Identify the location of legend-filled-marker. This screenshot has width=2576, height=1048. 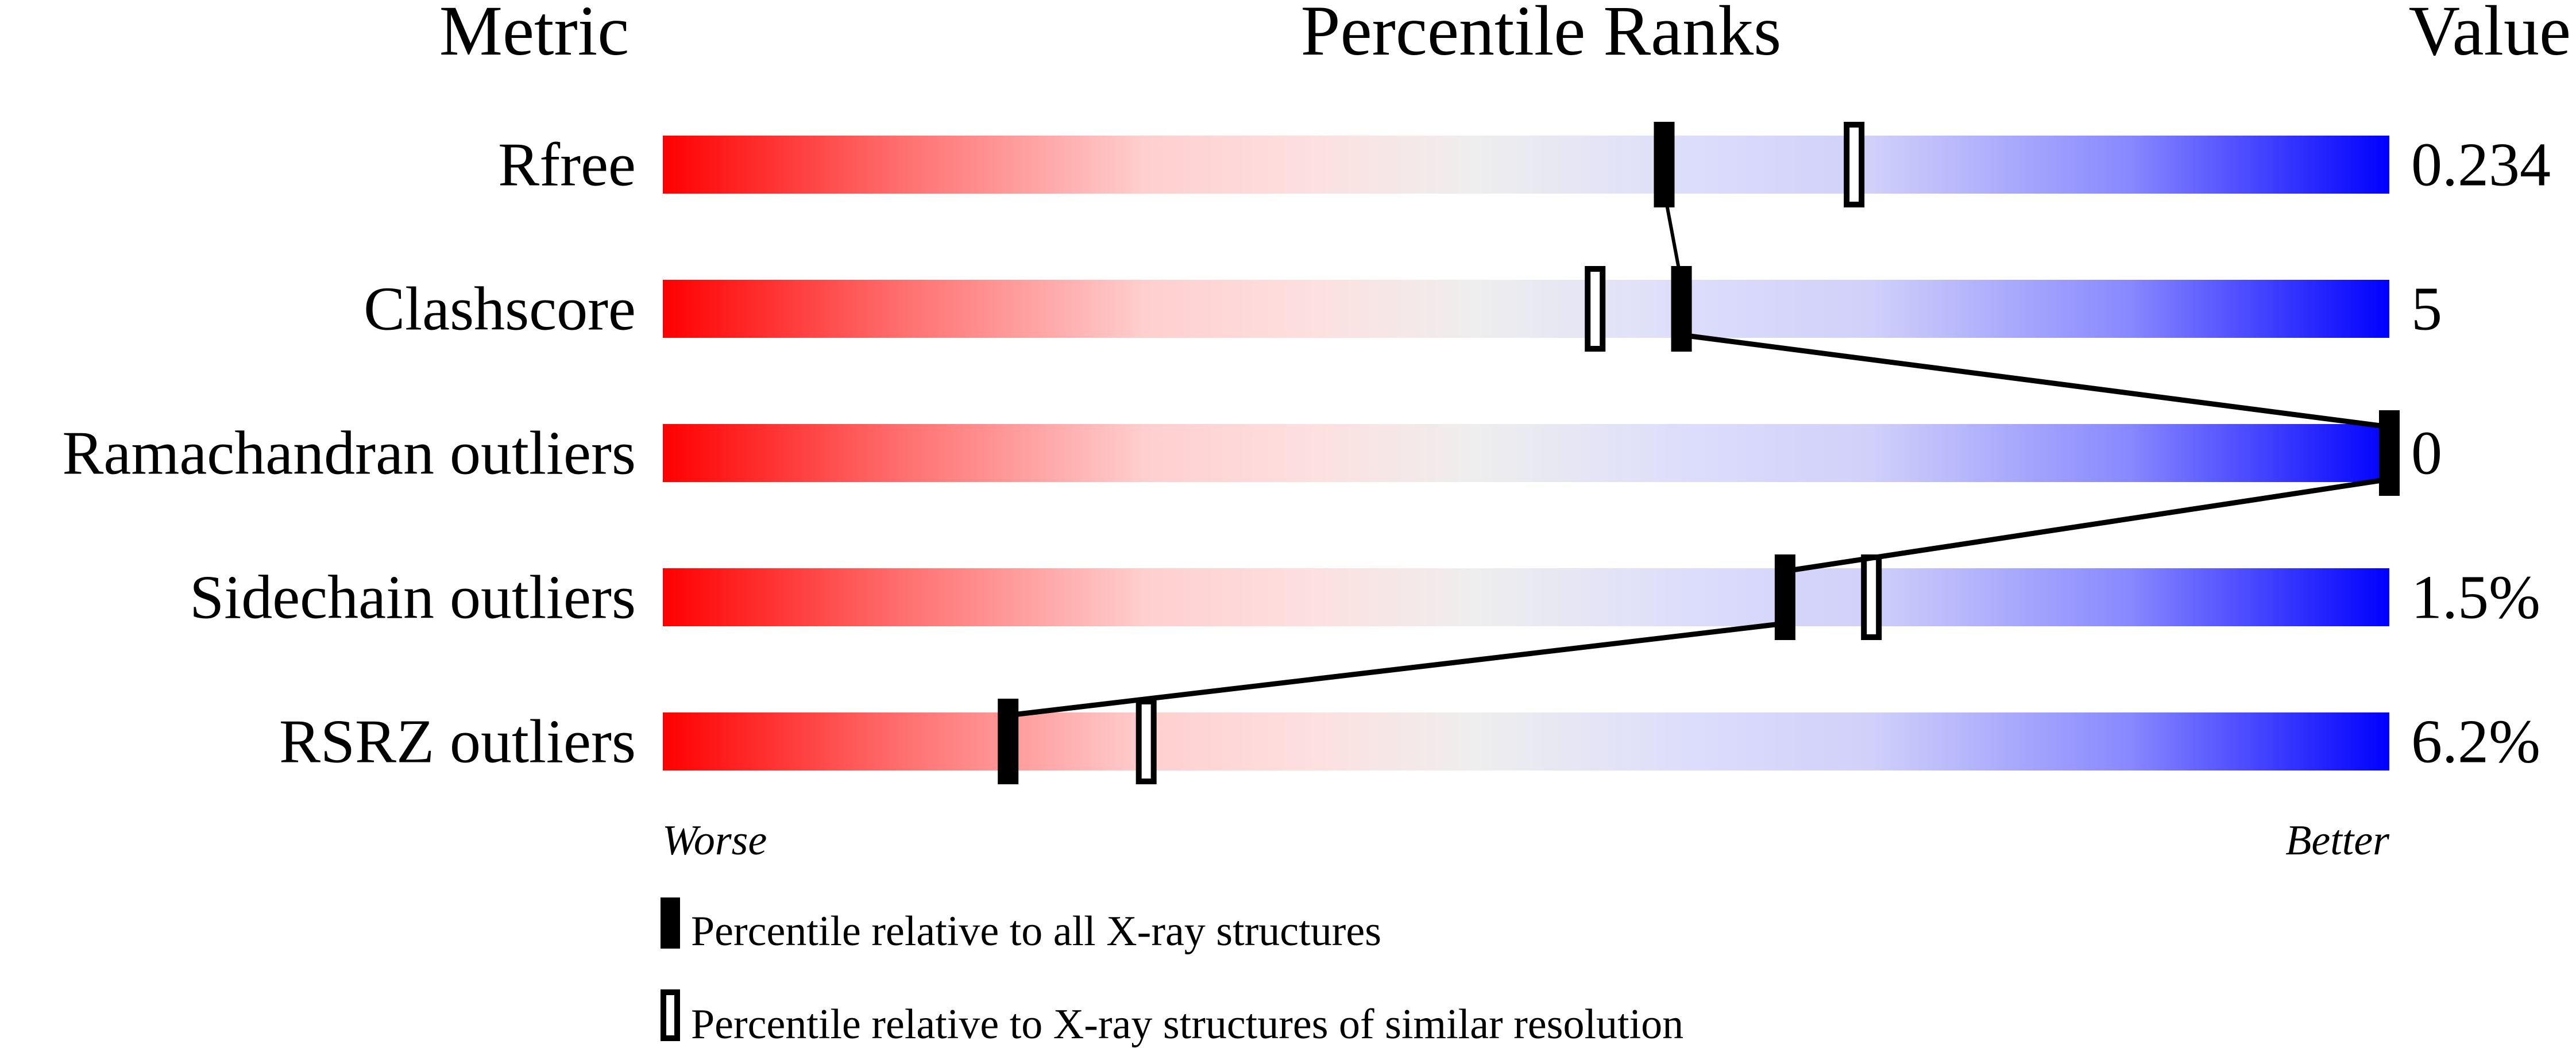
(670, 923).